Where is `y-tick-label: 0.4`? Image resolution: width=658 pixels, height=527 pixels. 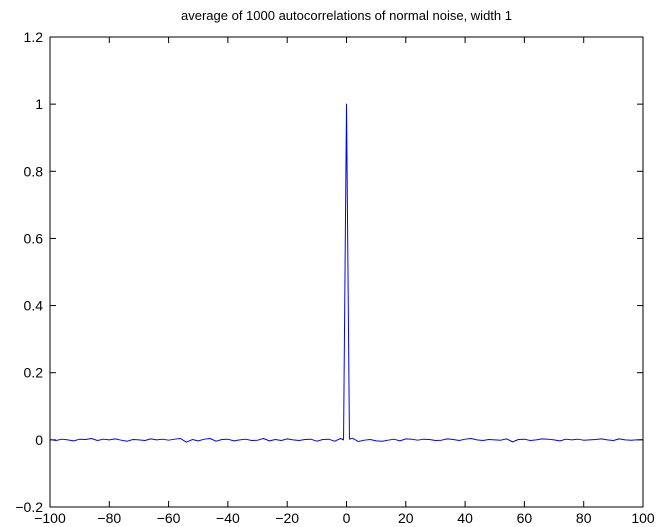 y-tick-label: 0.4 is located at coordinates (34, 306).